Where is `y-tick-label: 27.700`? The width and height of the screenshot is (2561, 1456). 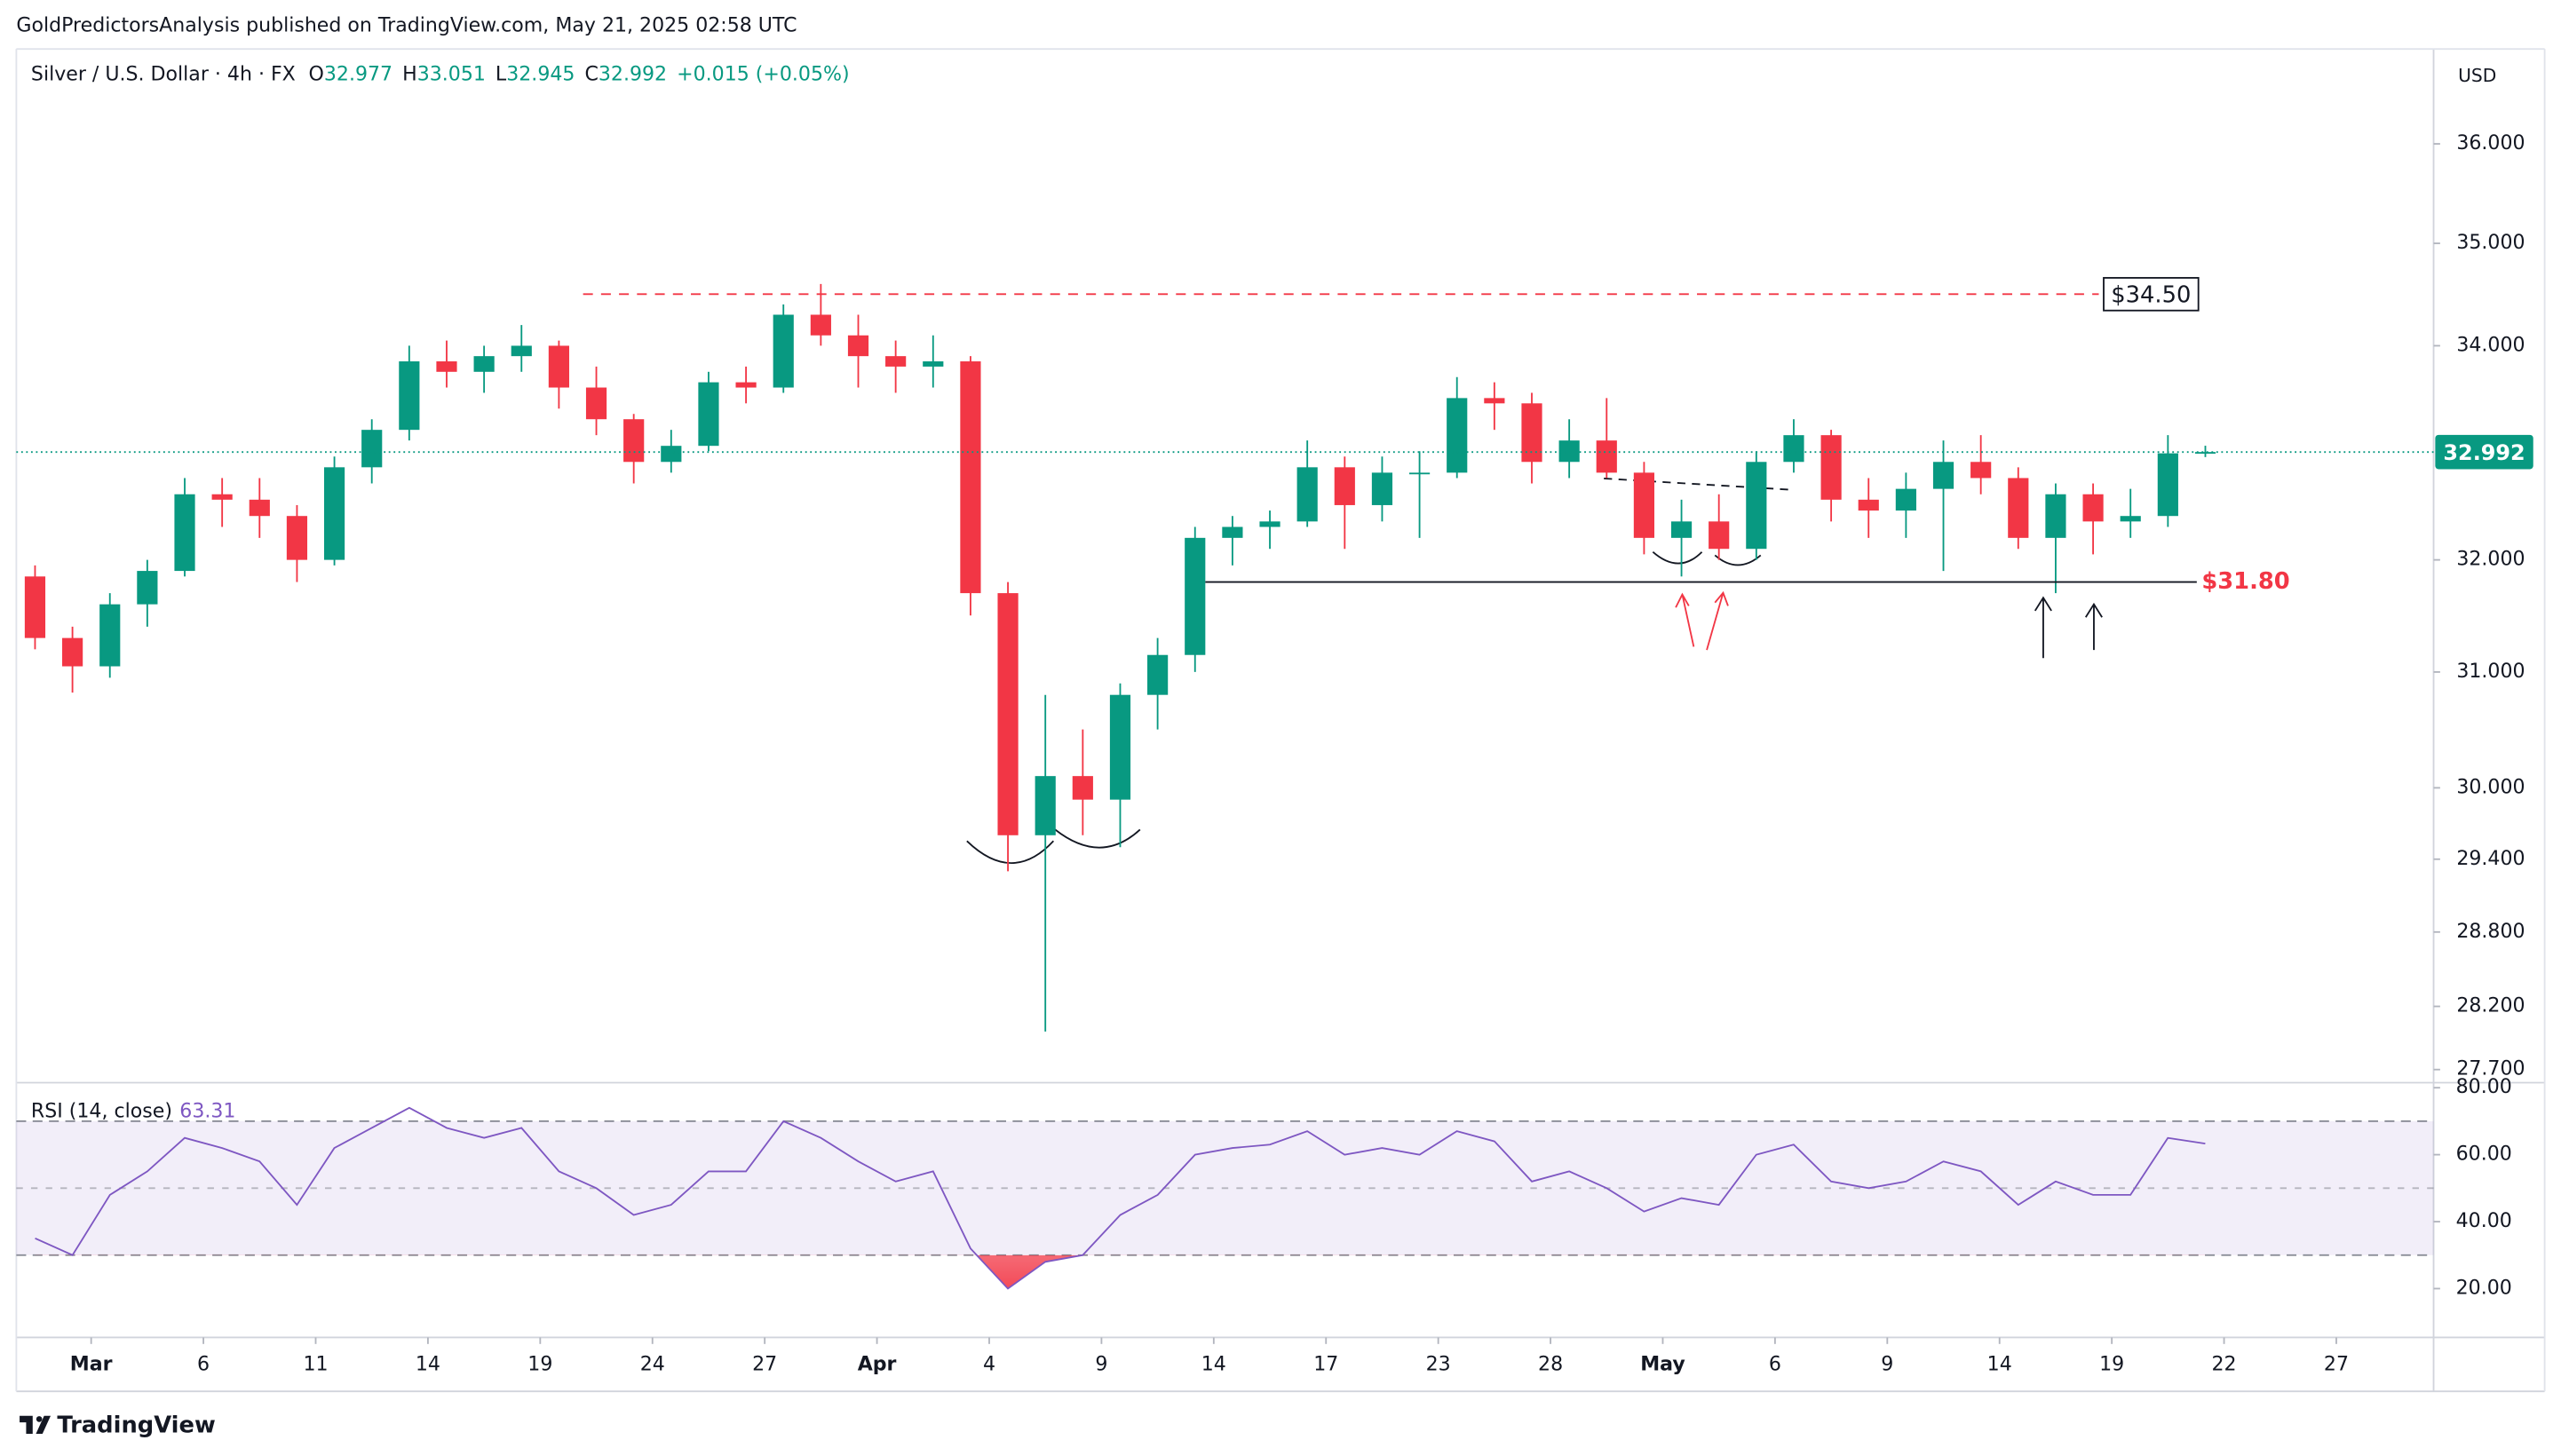 y-tick-label: 27.700 is located at coordinates (2490, 1069).